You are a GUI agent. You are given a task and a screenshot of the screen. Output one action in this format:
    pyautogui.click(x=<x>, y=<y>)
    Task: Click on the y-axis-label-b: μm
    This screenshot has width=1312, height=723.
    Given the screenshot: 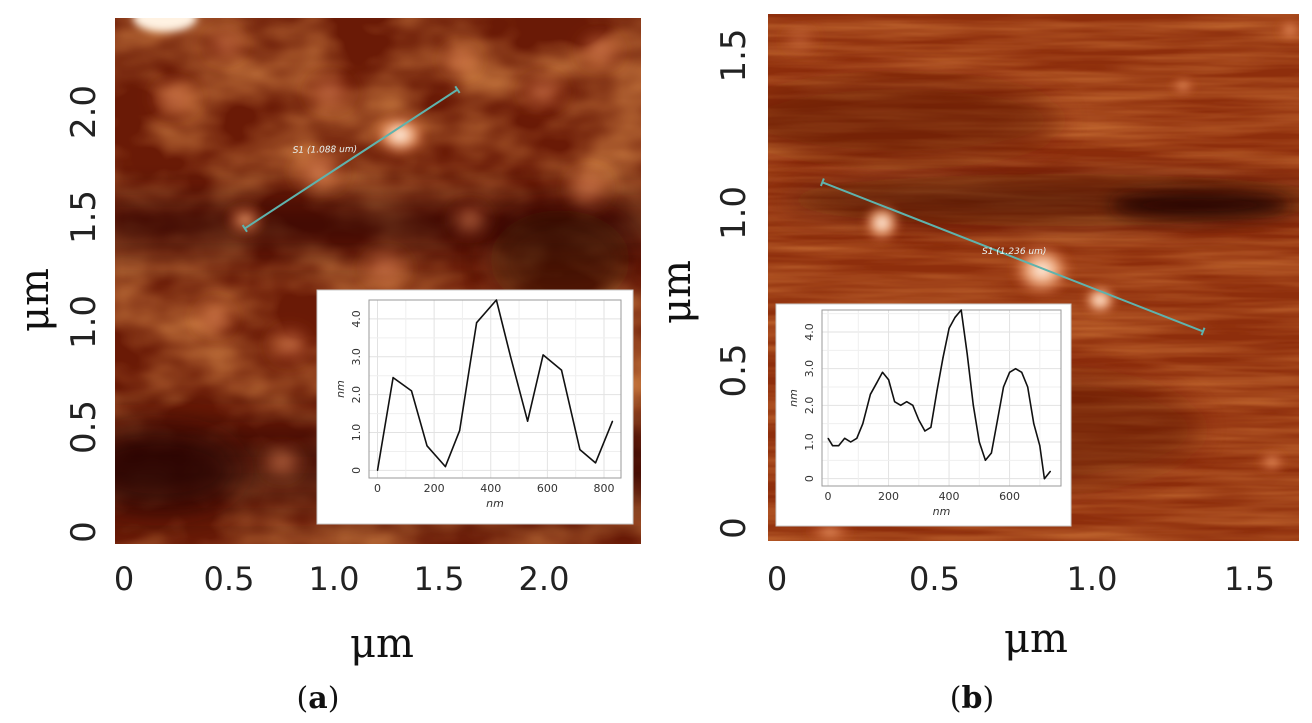 What is the action you would take?
    pyautogui.click(x=677, y=292)
    